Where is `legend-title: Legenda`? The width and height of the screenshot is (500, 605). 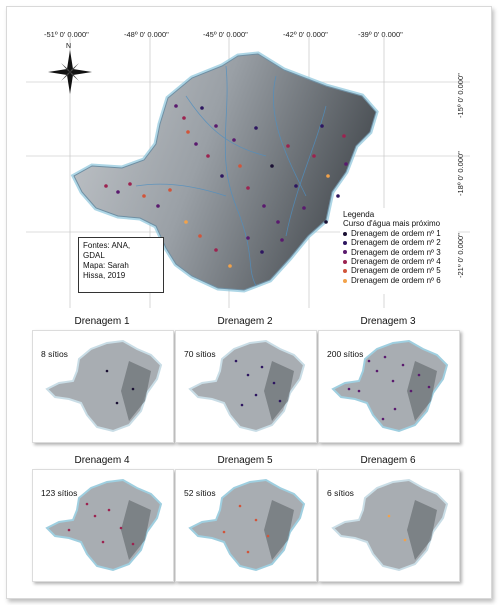 legend-title: Legenda is located at coordinates (359, 214).